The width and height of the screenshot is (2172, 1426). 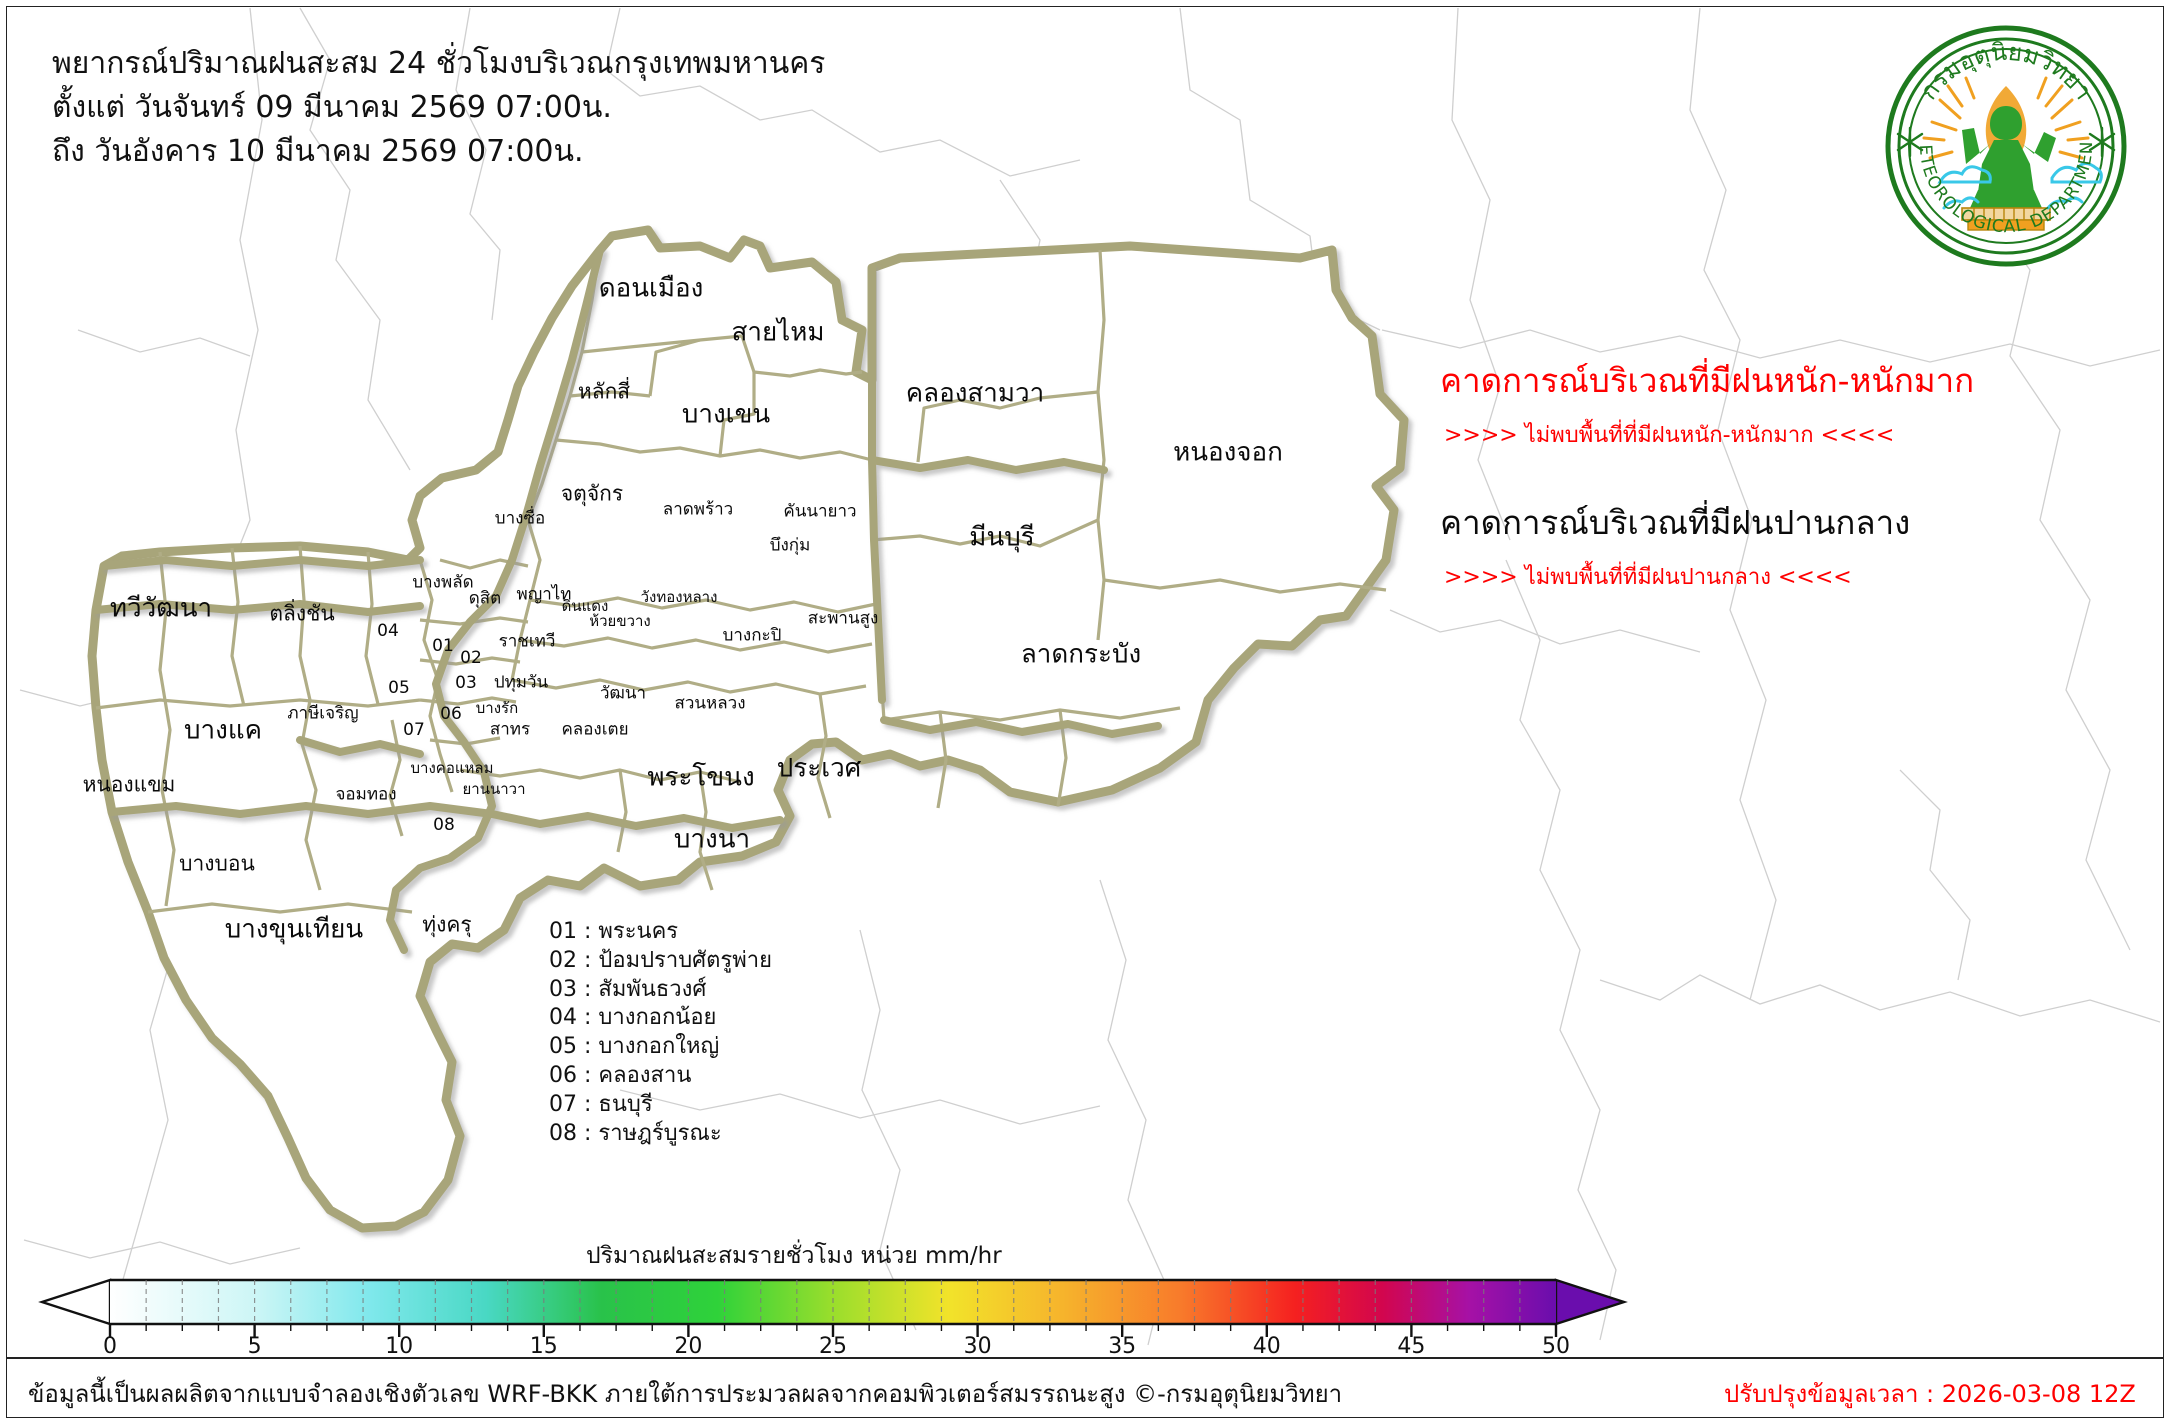 I want to click on district-code-row: 06 : คลองสาน, so click(x=620, y=1076).